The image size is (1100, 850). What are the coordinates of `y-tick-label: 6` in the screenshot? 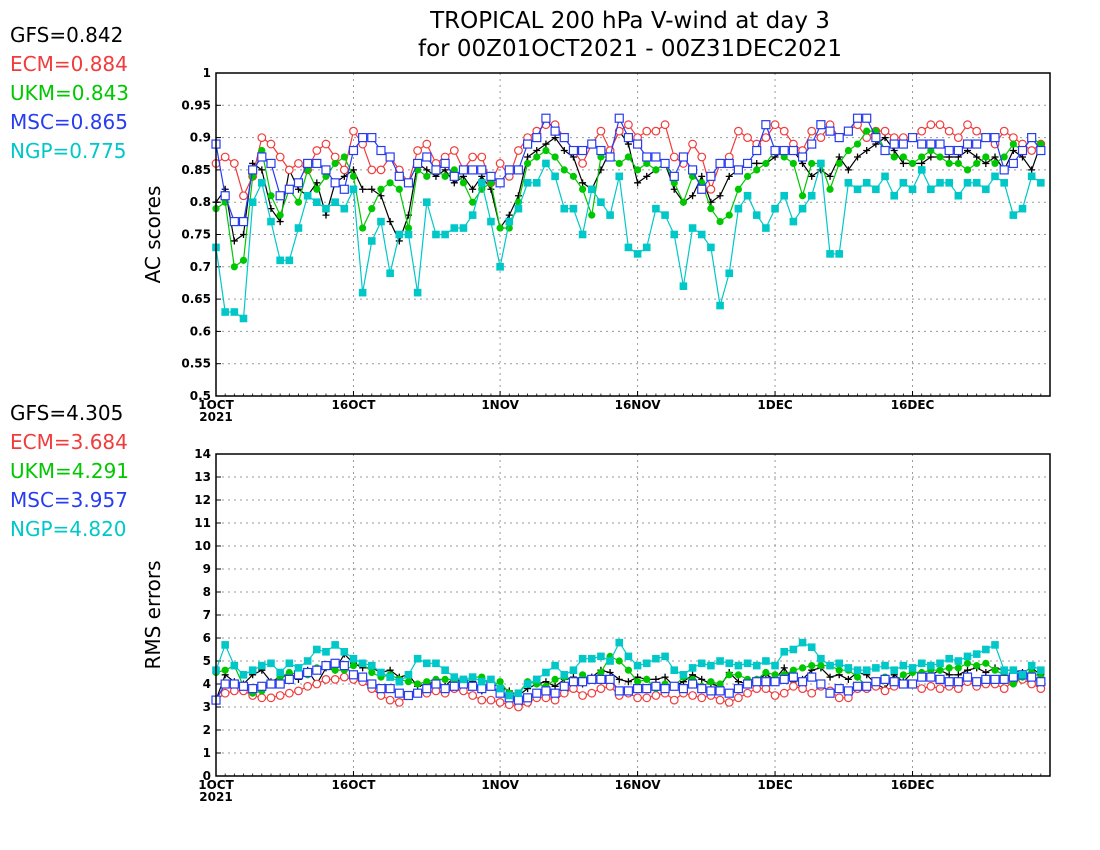 It's located at (207, 638).